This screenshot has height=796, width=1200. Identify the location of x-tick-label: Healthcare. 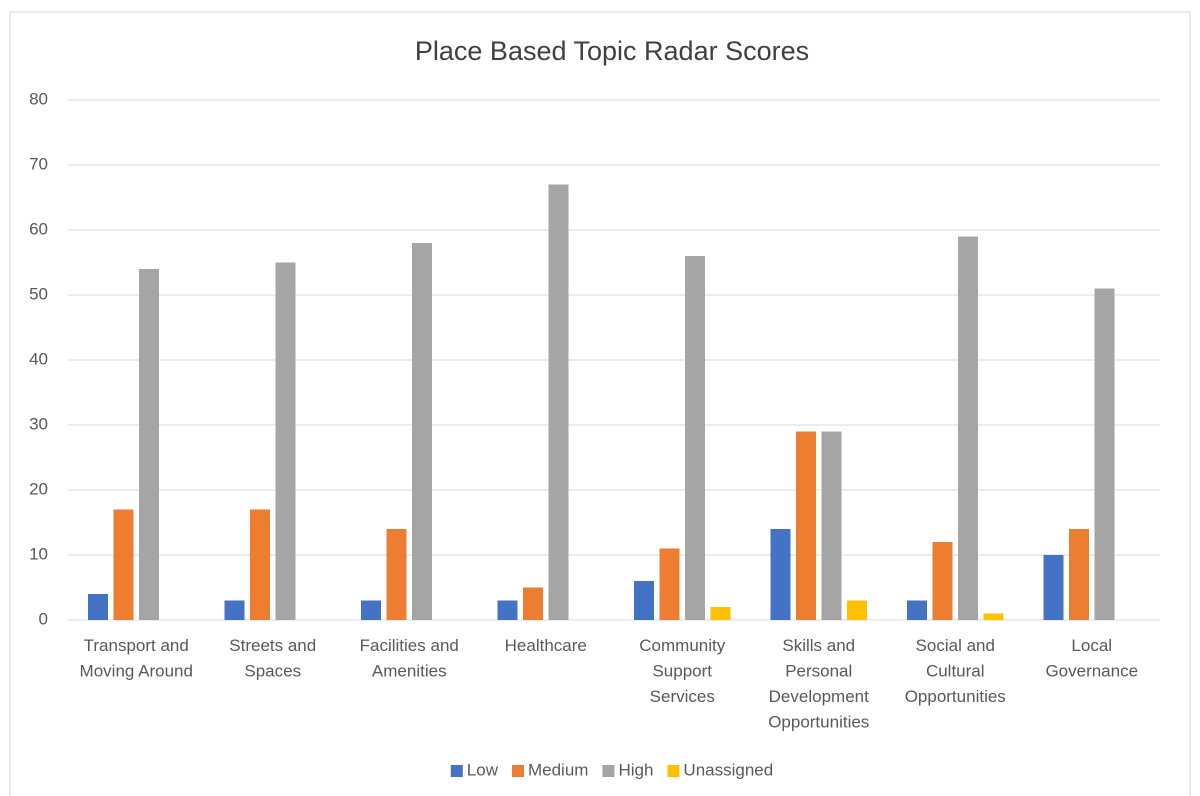
(546, 645).